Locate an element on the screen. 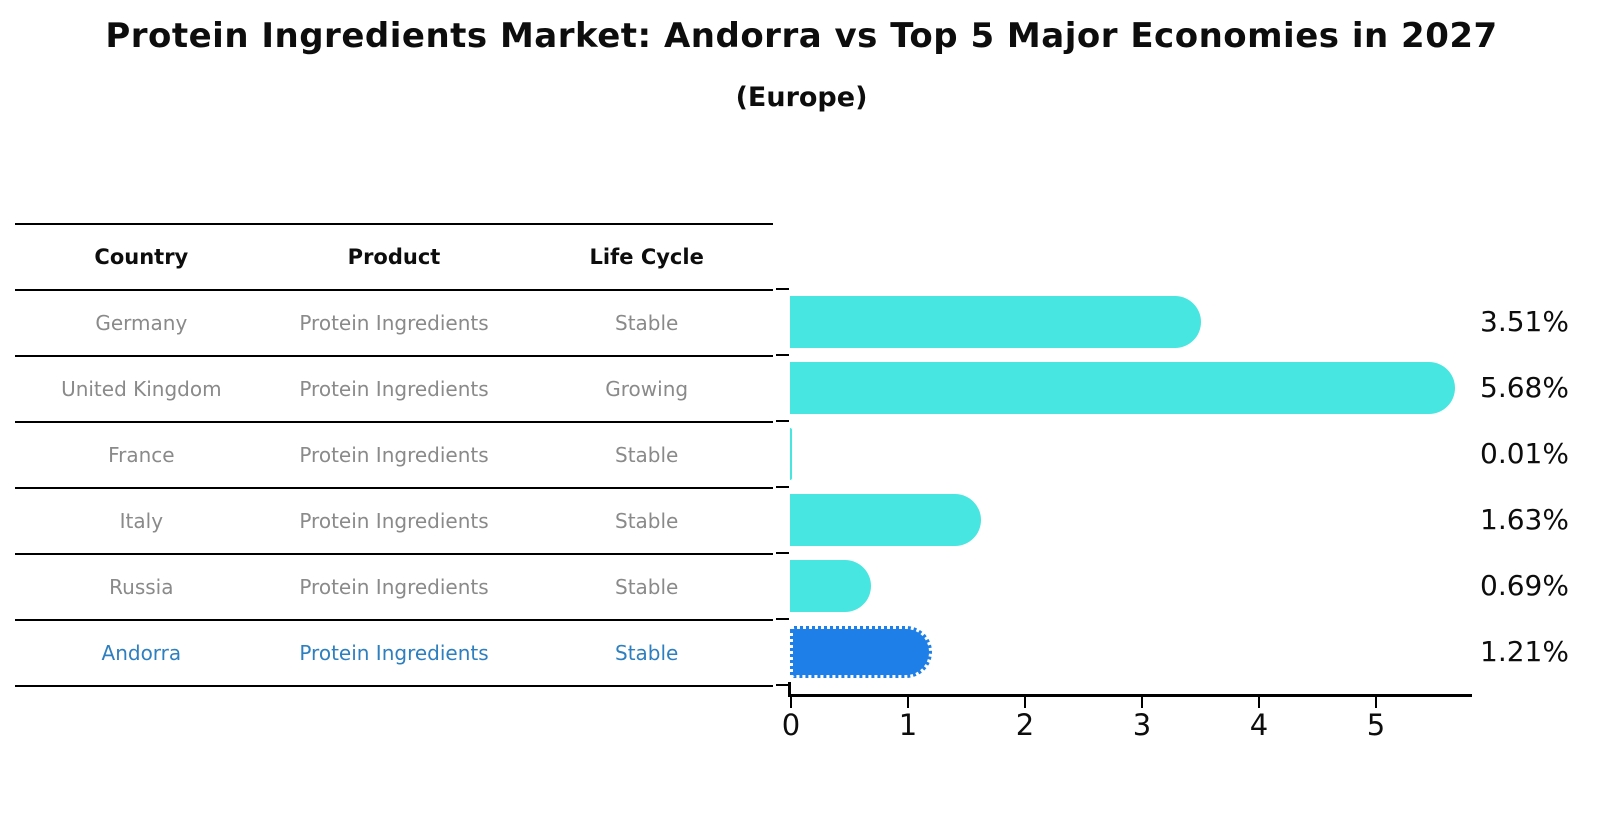 This screenshot has width=1603, height=823. cell-country: Germany is located at coordinates (141, 323).